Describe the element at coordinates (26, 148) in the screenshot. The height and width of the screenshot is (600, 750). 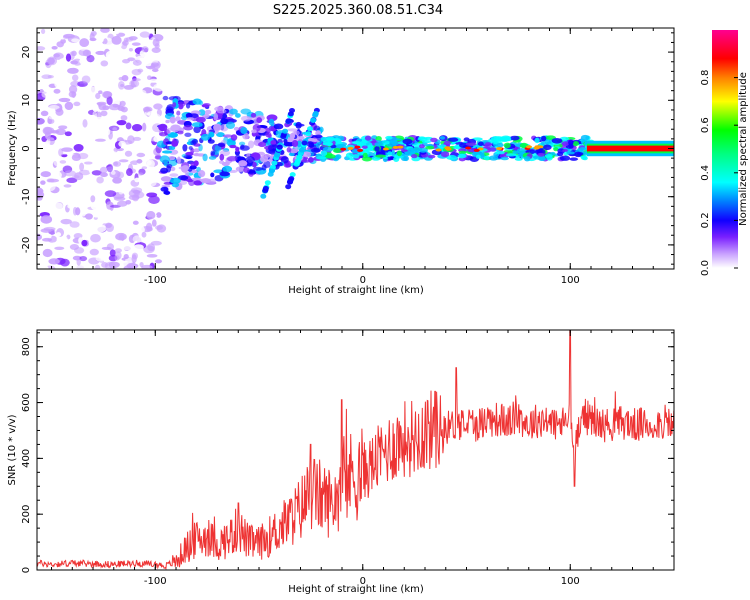
I see `spectrogram-y-tick-label: 0` at that location.